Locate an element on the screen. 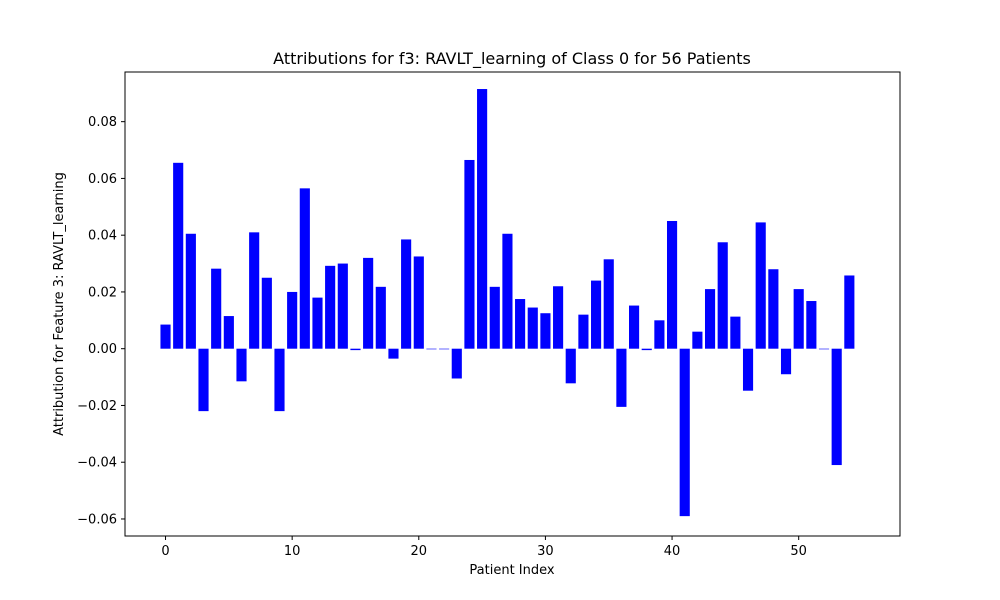 The width and height of the screenshot is (1000, 600). x-axis-label: Patient Index is located at coordinates (511, 570).